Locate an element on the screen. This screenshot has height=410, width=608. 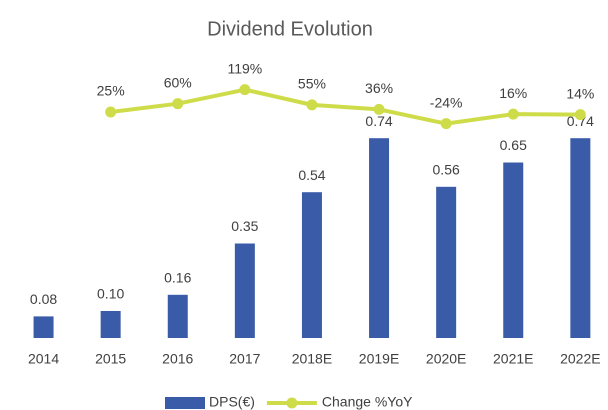
legend-label: DPS(€) is located at coordinates (232, 402).